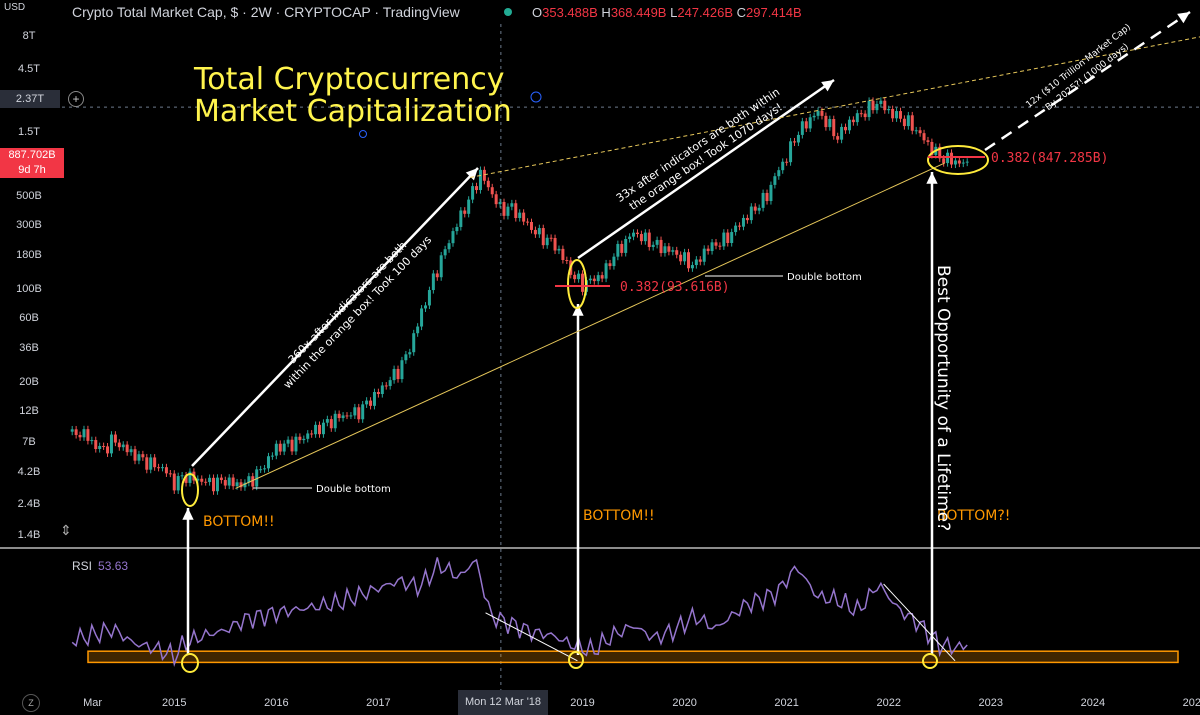 Image resolution: width=1200 pixels, height=715 pixels. What do you see at coordinates (31, 703) in the screenshot?
I see `timezone-icon: Z` at bounding box center [31, 703].